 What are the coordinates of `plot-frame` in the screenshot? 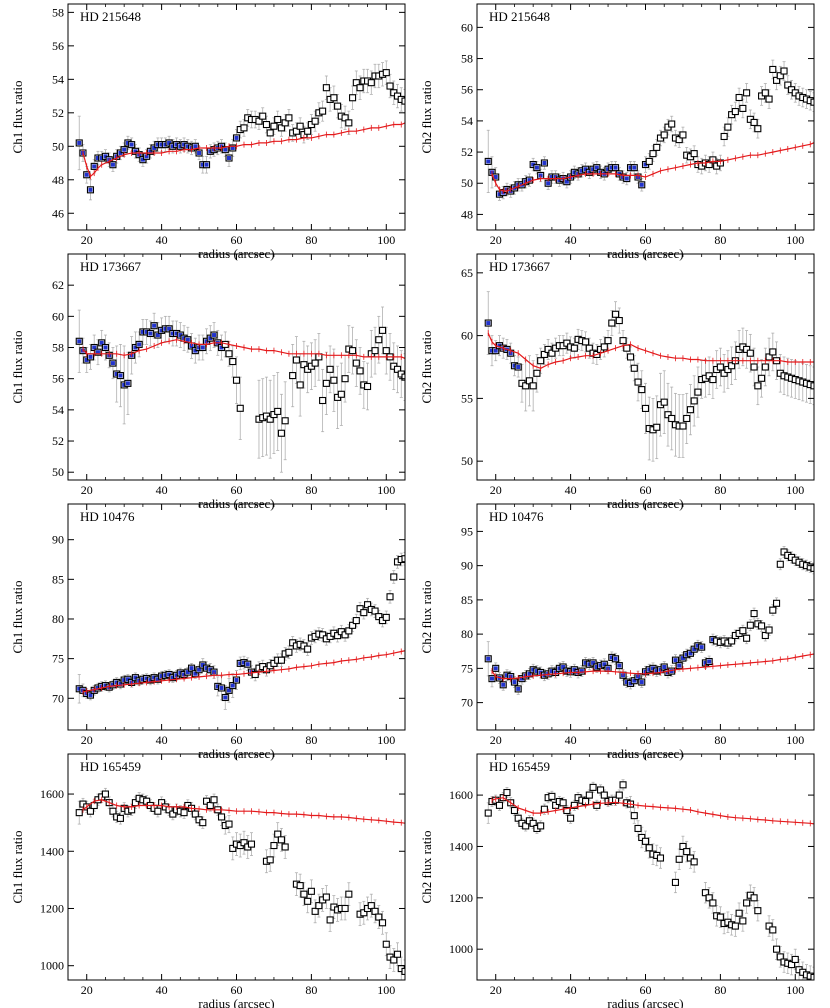 It's located at (236, 117).